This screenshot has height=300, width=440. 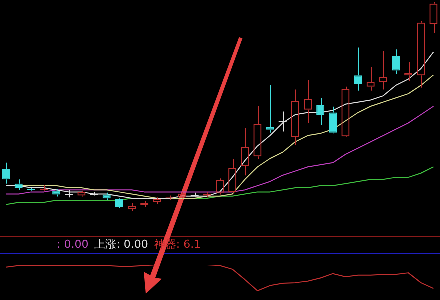 What do you see at coordinates (73, 244) in the screenshot?
I see `text: : 0.00` at bounding box center [73, 244].